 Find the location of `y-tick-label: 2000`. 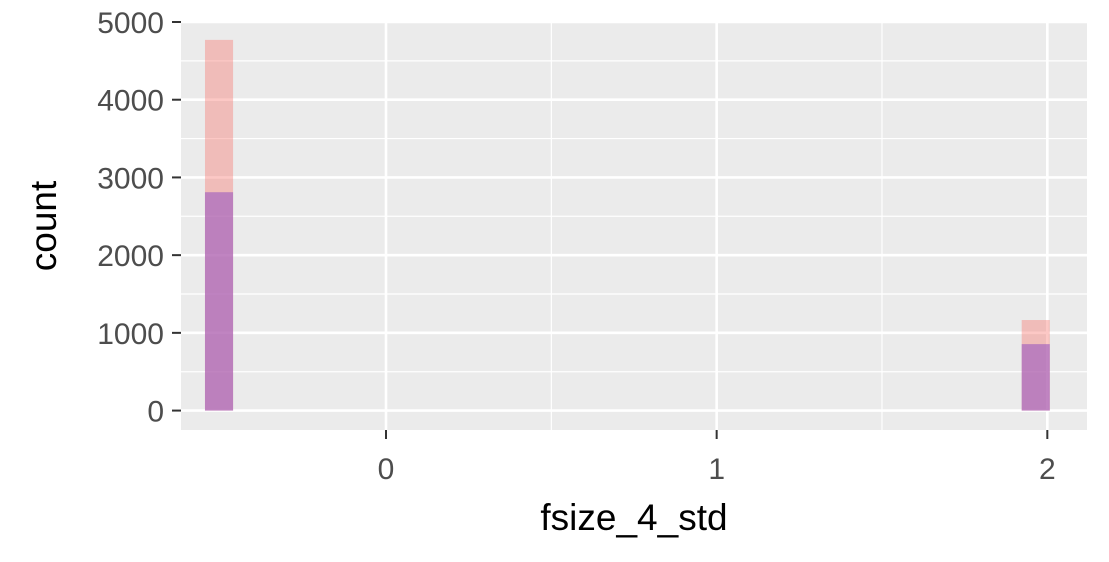

y-tick-label: 2000 is located at coordinates (130, 256).